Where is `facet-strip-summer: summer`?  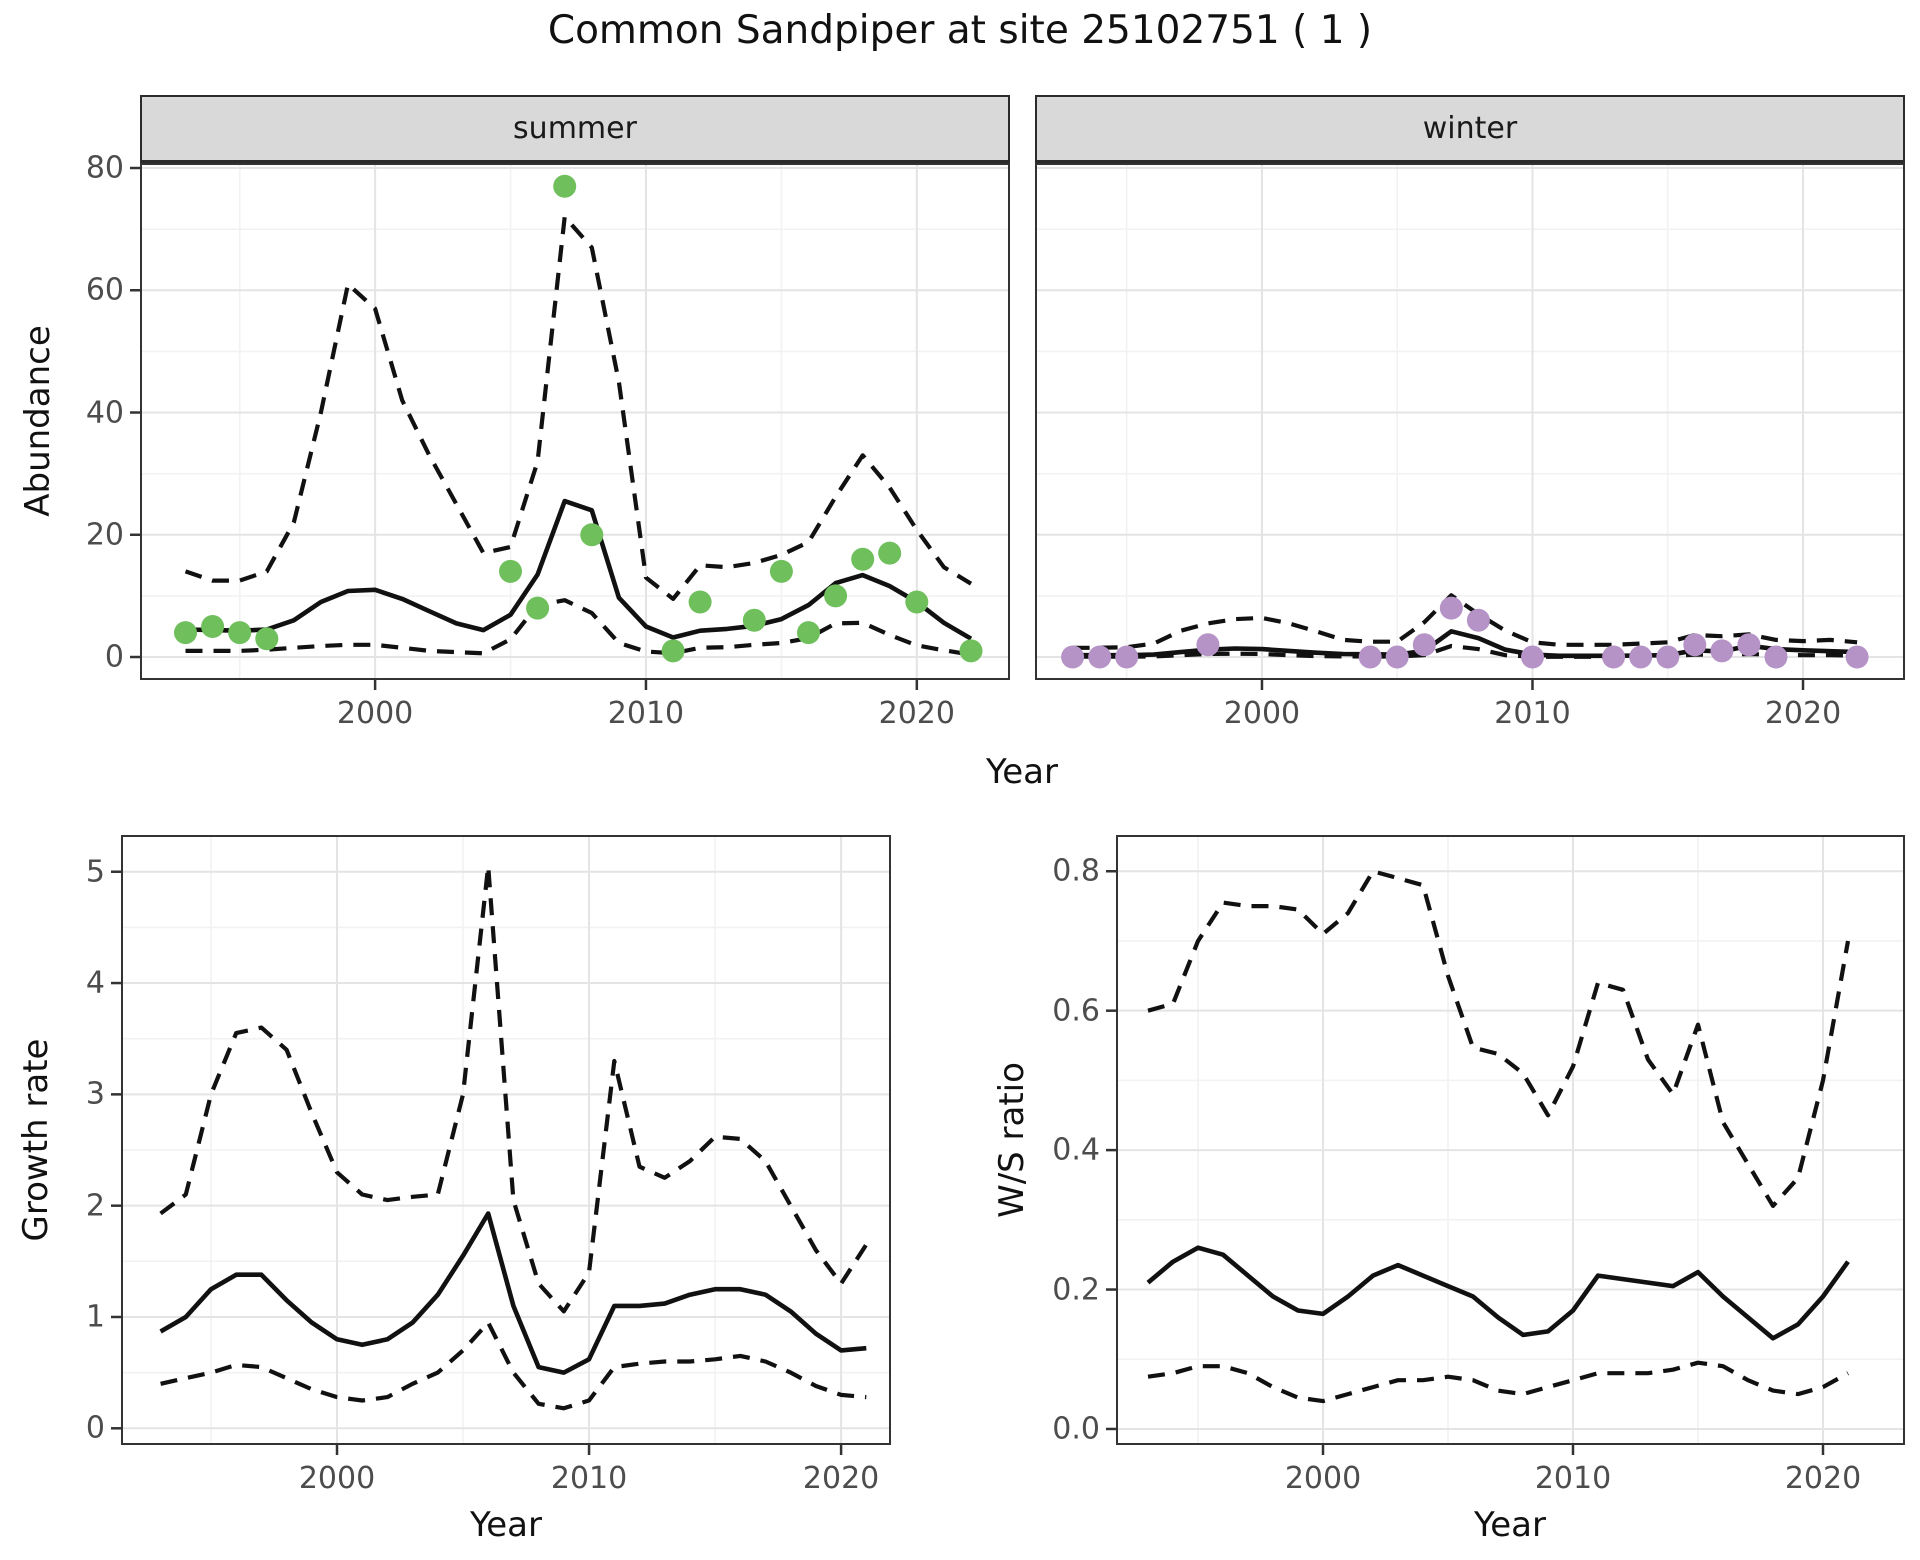
facet-strip-summer: summer is located at coordinates (575, 129).